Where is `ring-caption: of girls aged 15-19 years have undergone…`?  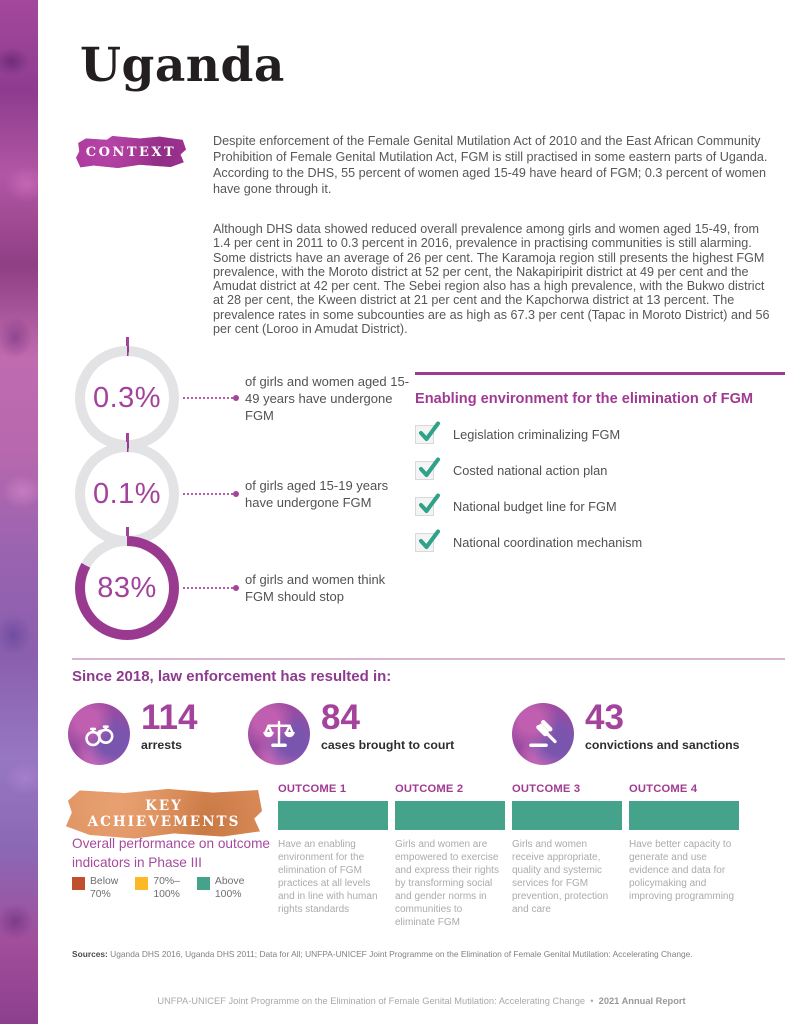
ring-caption: of girls aged 15-19 years have undergone… is located at coordinates (317, 494).